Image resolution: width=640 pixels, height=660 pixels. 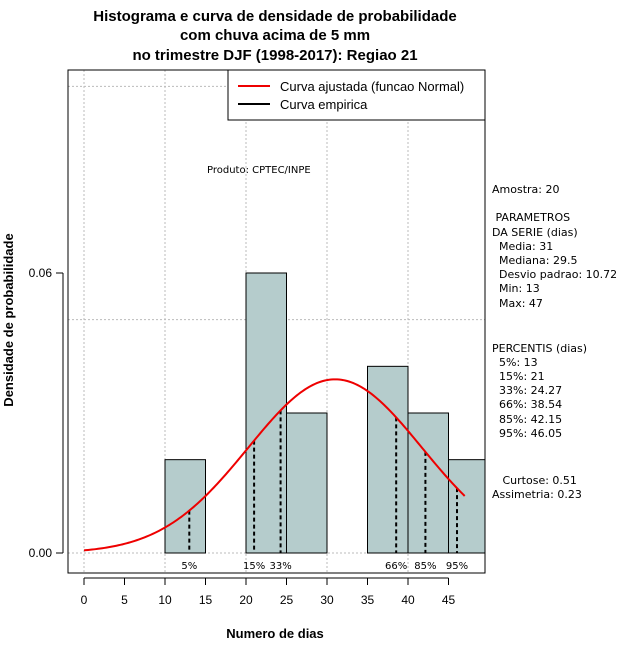 What do you see at coordinates (518, 376) in the screenshot?
I see `percentiles-line: 15%: 21` at bounding box center [518, 376].